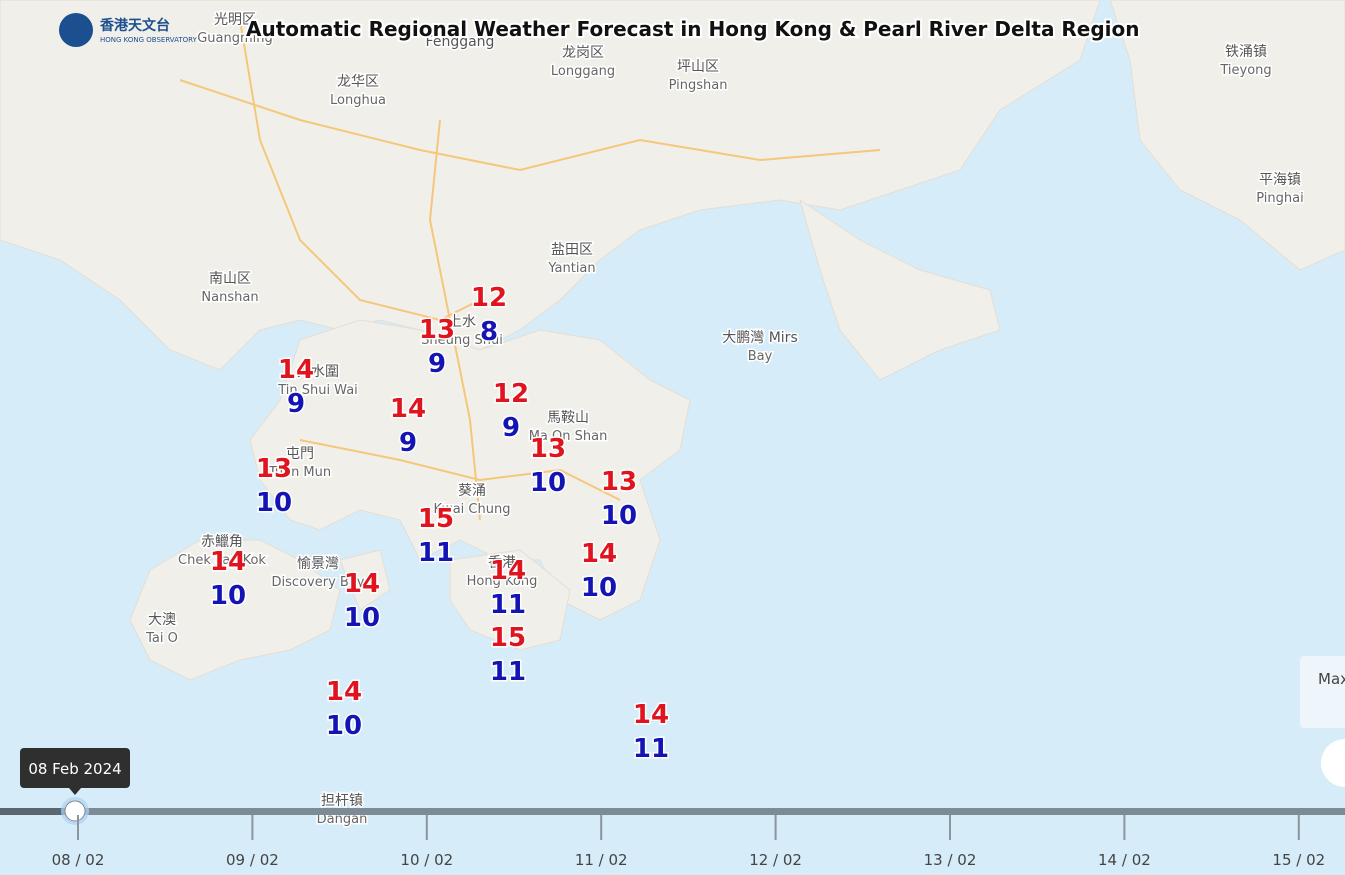  I want to click on legend: Max, so click(1322, 721).